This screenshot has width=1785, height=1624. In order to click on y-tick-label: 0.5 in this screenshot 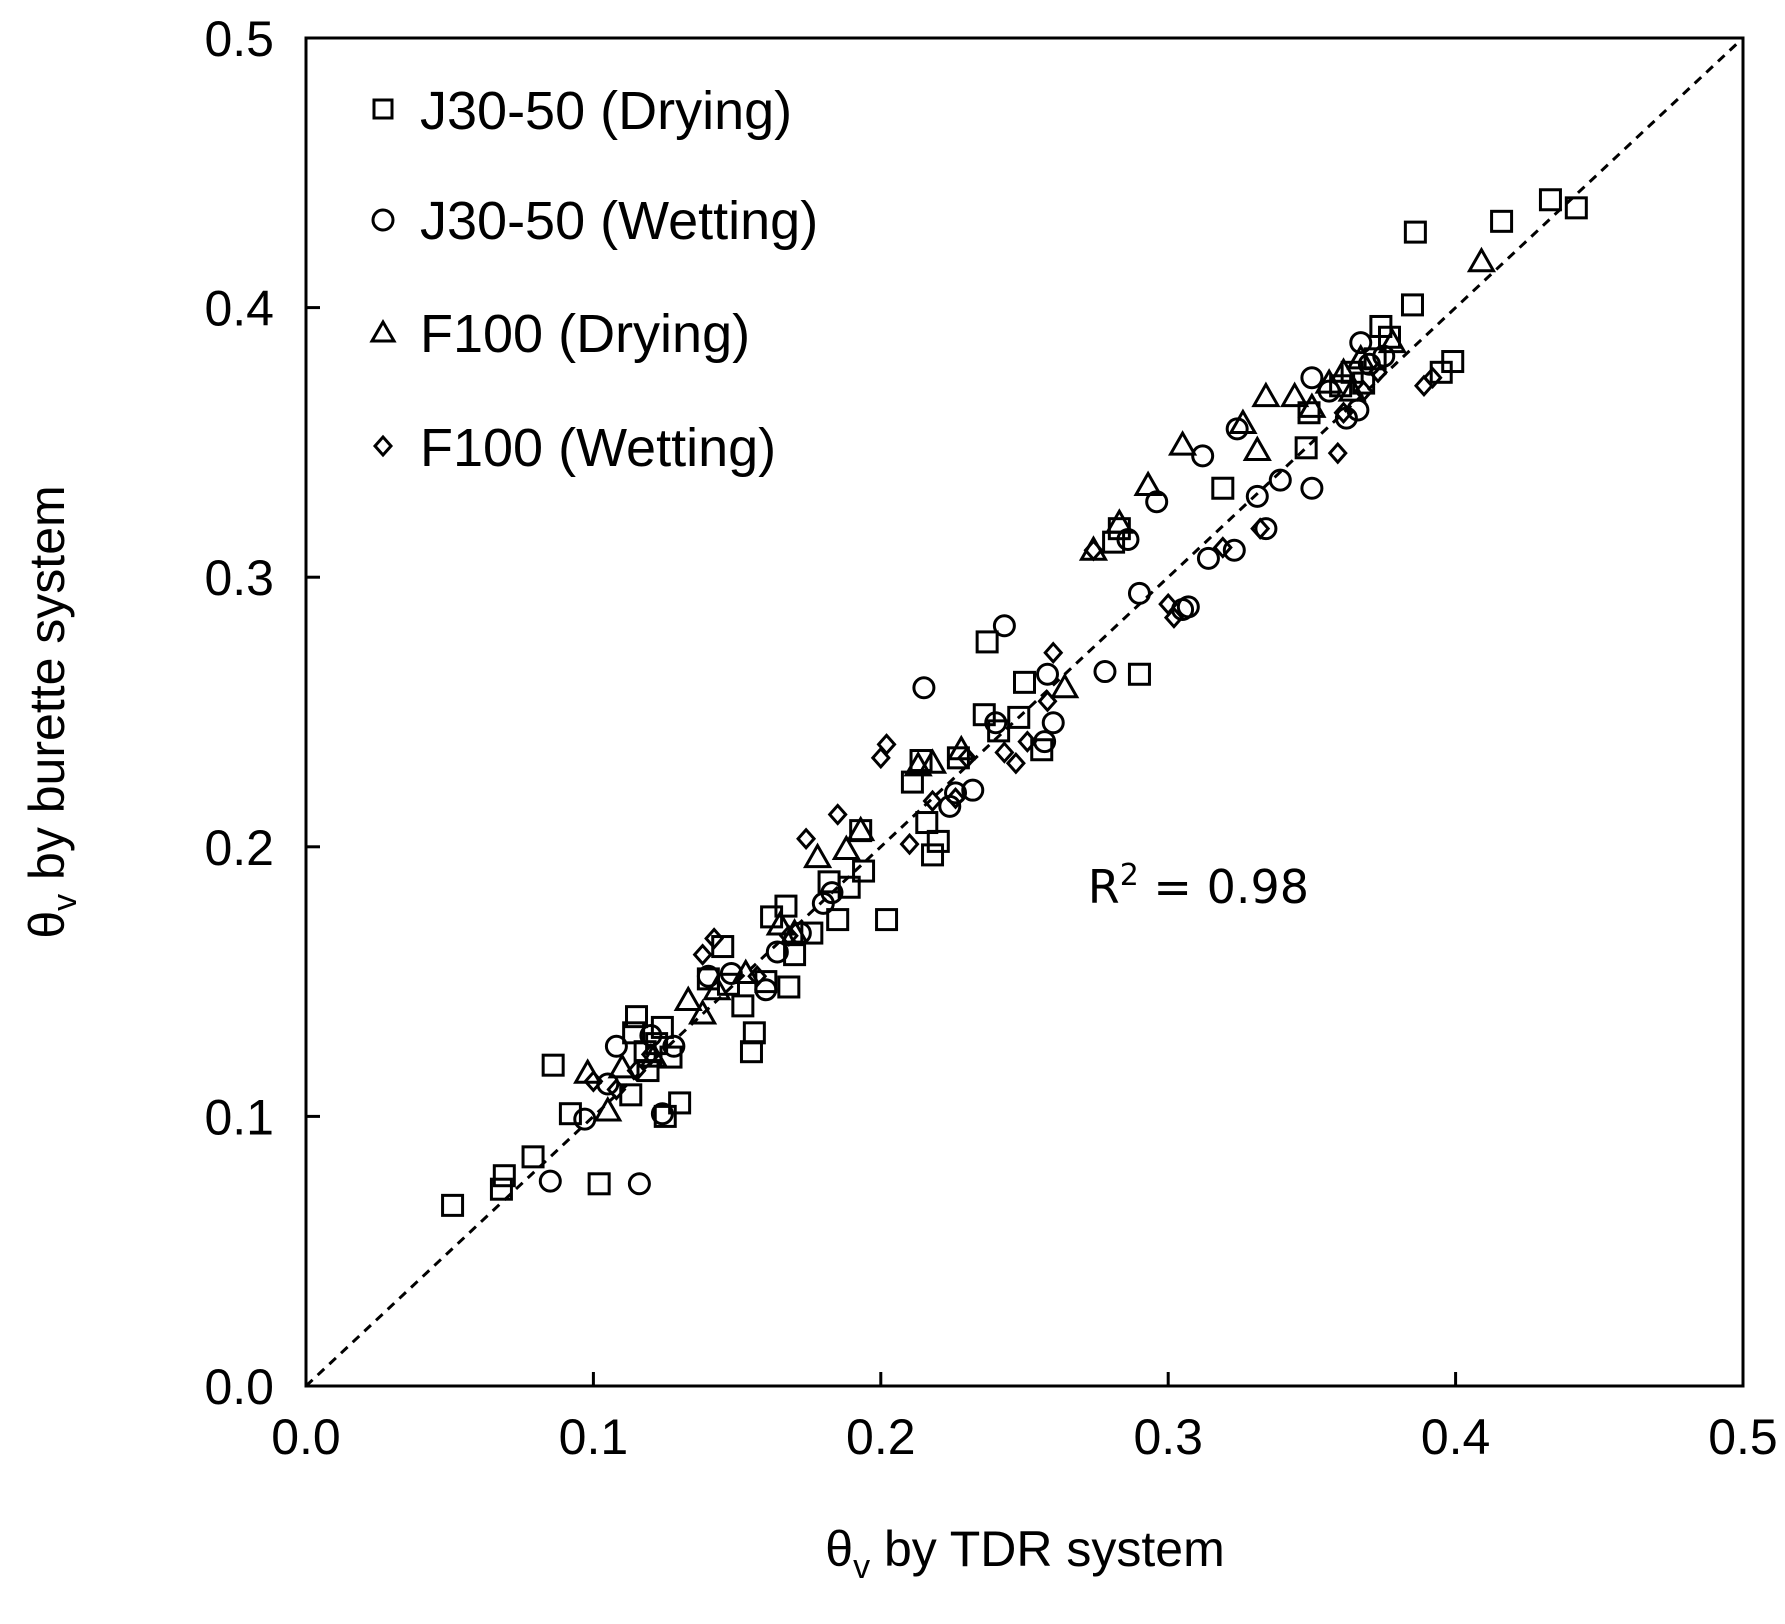, I will do `click(239, 39)`.